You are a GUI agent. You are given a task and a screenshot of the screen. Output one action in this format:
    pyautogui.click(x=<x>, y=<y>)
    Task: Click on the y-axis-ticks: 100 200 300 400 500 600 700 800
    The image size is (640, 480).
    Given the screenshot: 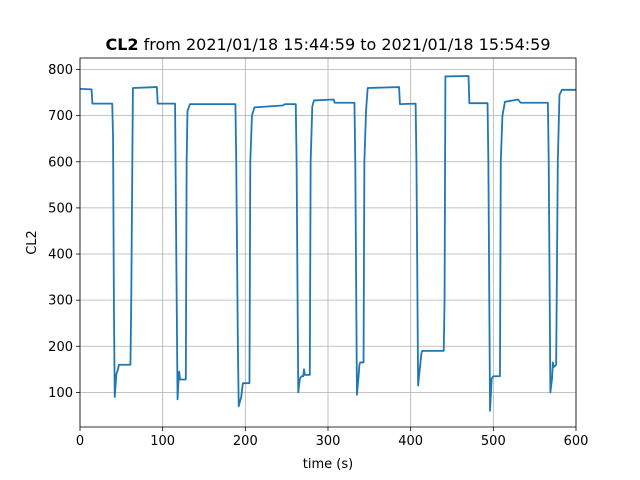 What is the action you would take?
    pyautogui.click(x=64, y=232)
    